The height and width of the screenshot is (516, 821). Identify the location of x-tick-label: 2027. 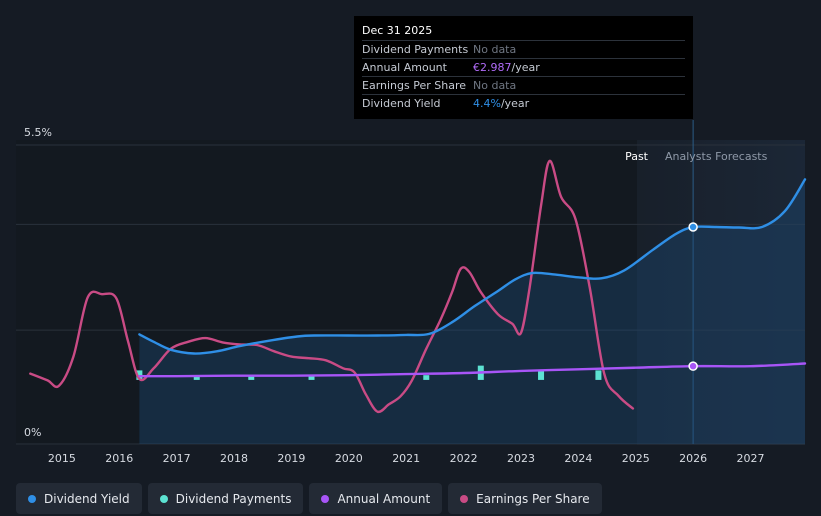
(750, 458).